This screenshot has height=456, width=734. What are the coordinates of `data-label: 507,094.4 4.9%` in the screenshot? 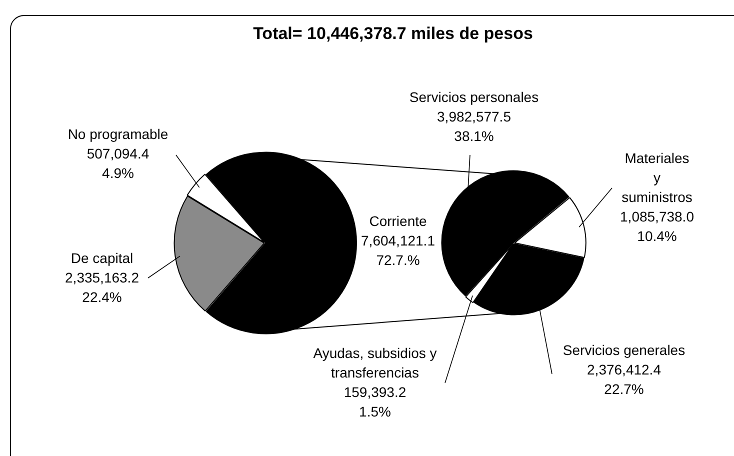 It's located at (118, 163).